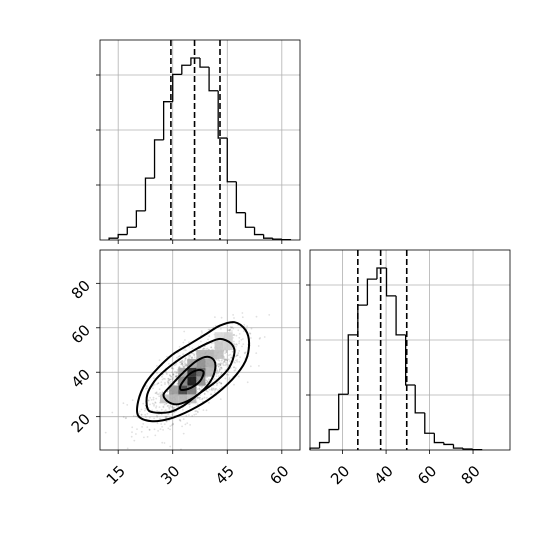  I want to click on x-tick-label: 45, so click(225, 475).